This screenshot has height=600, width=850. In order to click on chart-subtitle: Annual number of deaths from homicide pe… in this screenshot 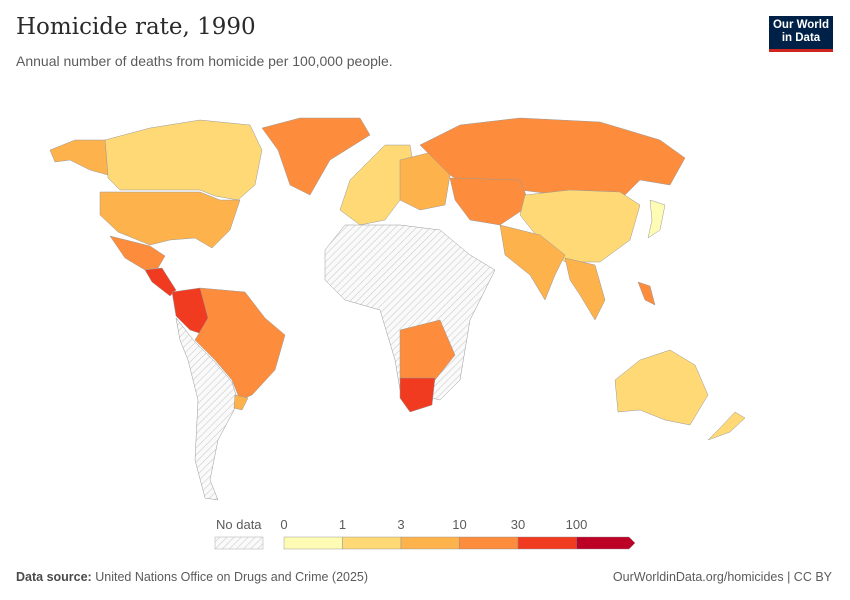, I will do `click(204, 61)`.